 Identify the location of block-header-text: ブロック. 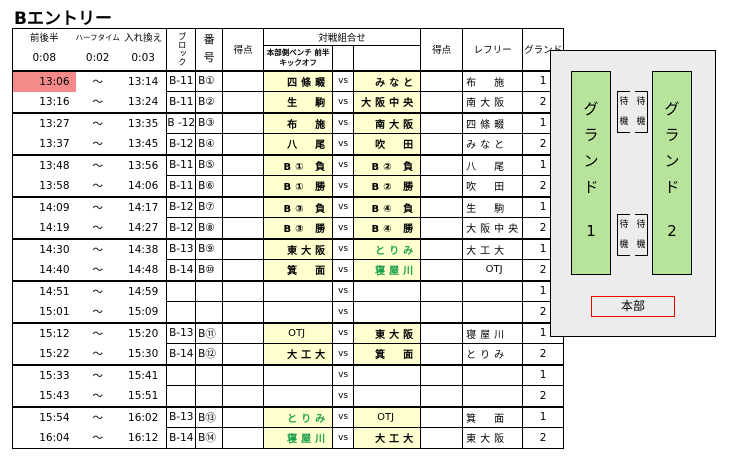
(181, 49).